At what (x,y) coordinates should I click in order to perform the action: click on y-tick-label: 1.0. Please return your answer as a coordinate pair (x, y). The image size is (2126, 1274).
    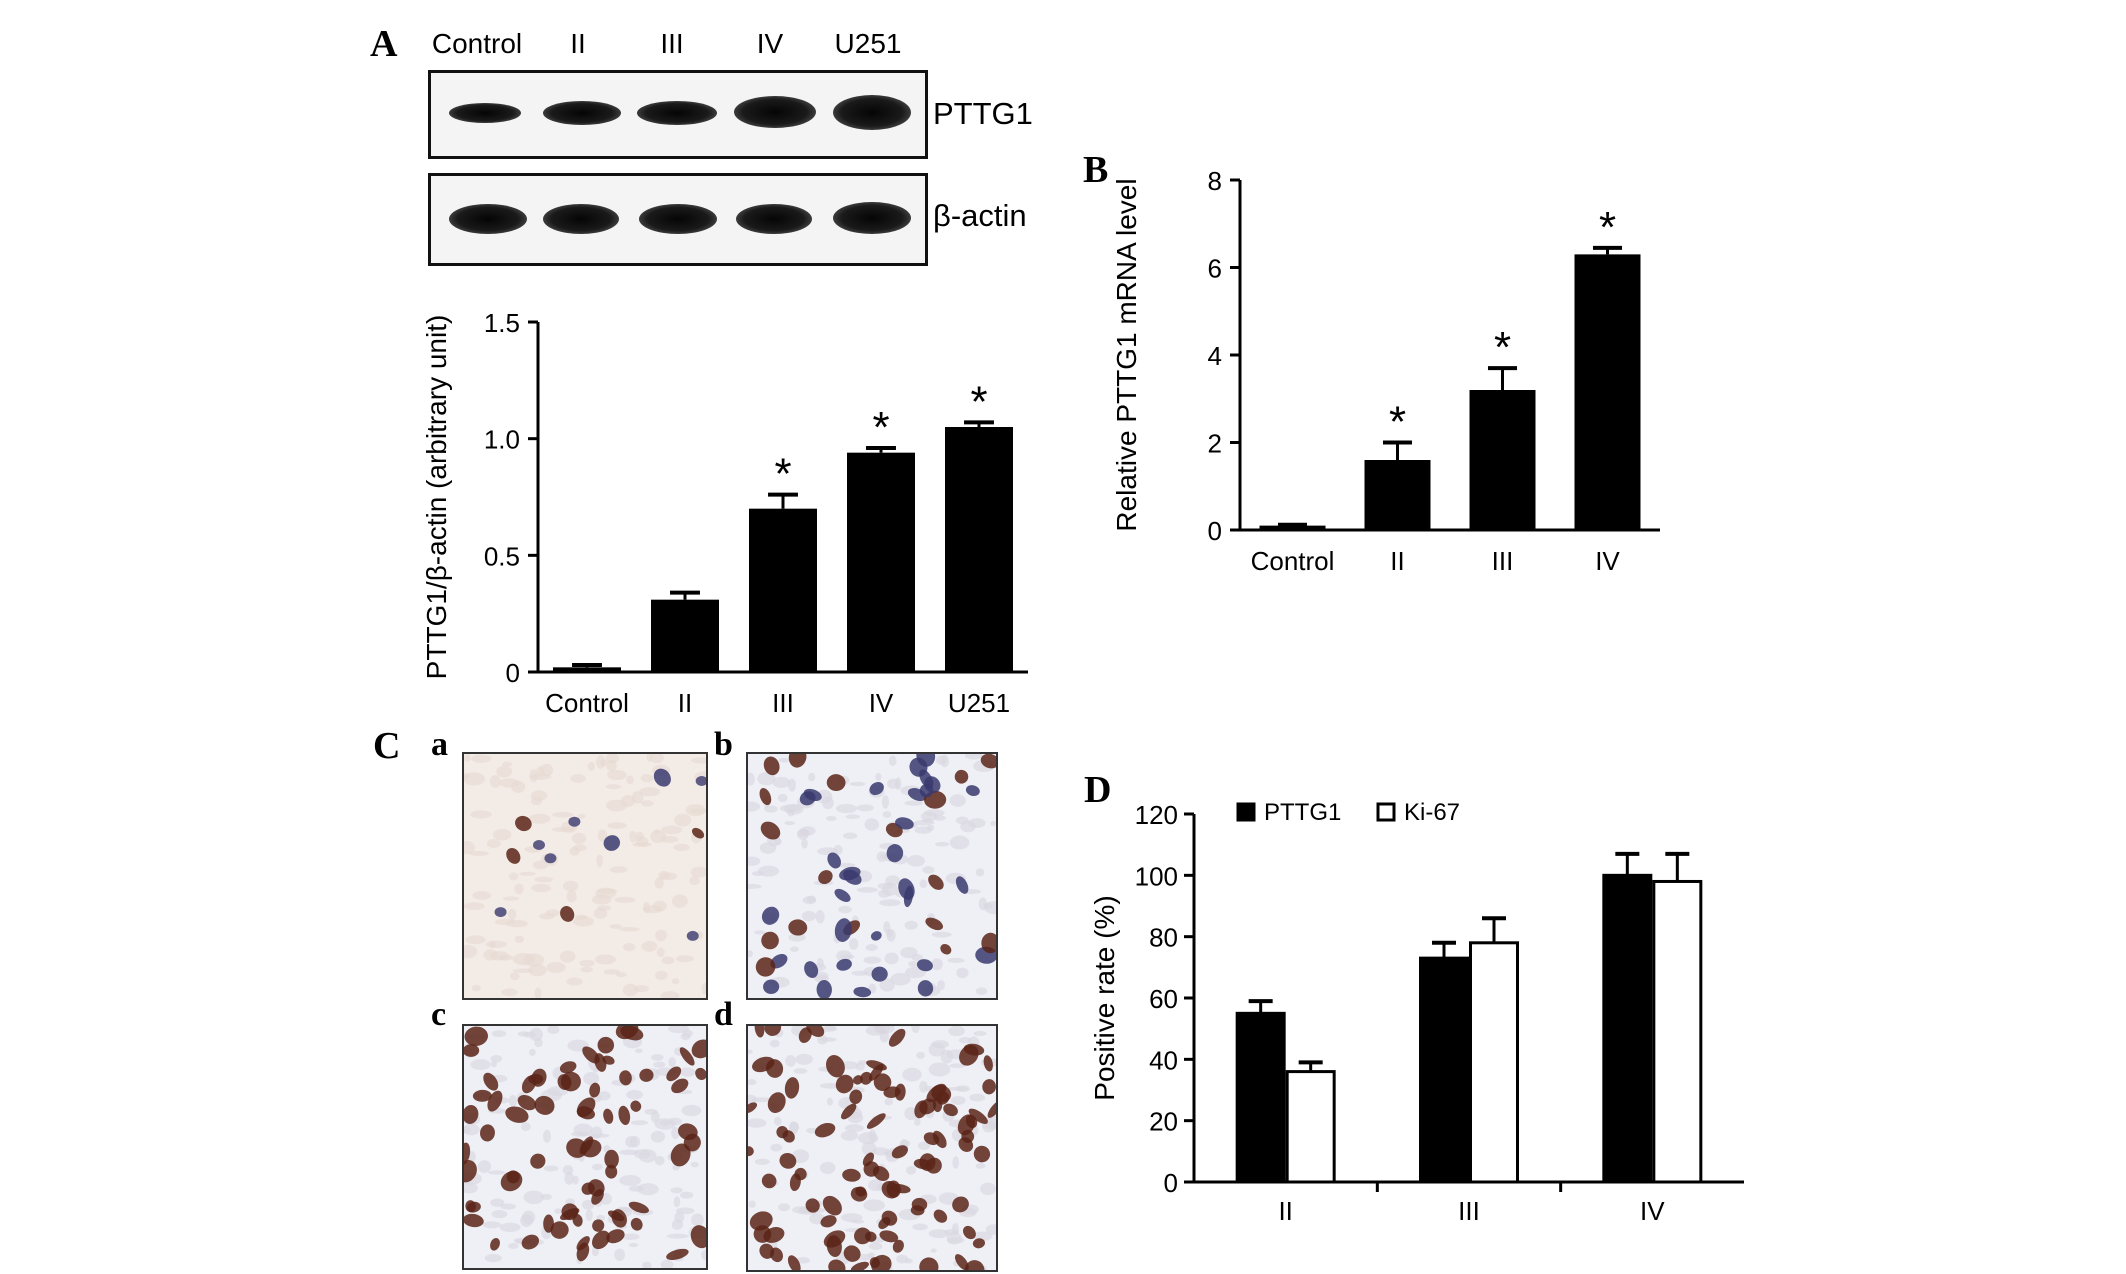
    Looking at the image, I should click on (502, 440).